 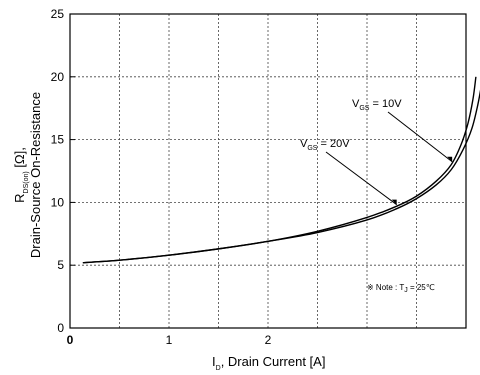 What do you see at coordinates (58, 202) in the screenshot?
I see `y-tick-label: 10` at bounding box center [58, 202].